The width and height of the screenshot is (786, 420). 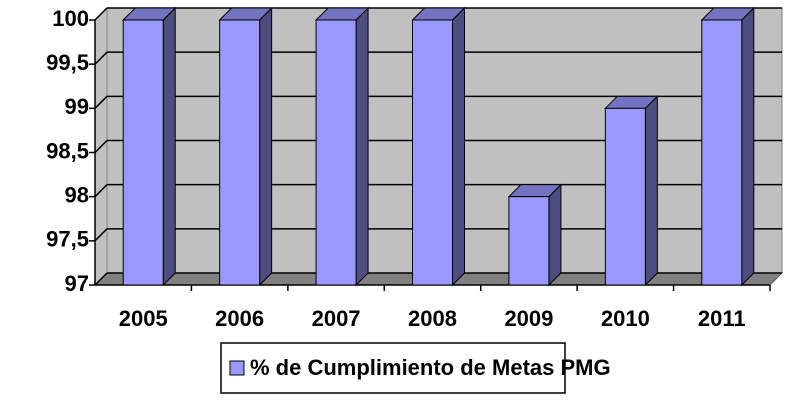 What do you see at coordinates (70, 18) in the screenshot?
I see `y-tick-label: 100` at bounding box center [70, 18].